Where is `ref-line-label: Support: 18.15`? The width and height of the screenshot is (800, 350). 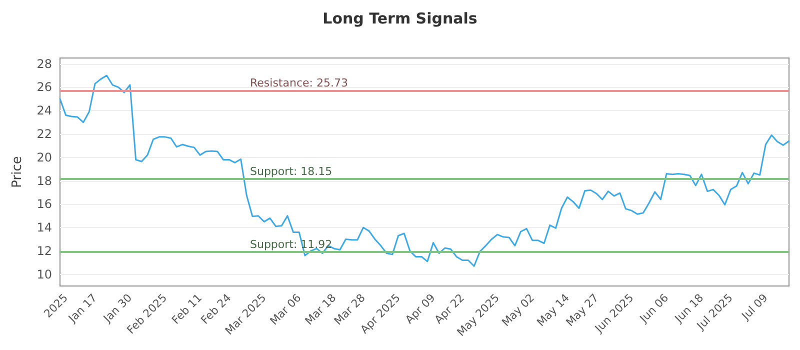
ref-line-label: Support: 18.15 is located at coordinates (291, 171).